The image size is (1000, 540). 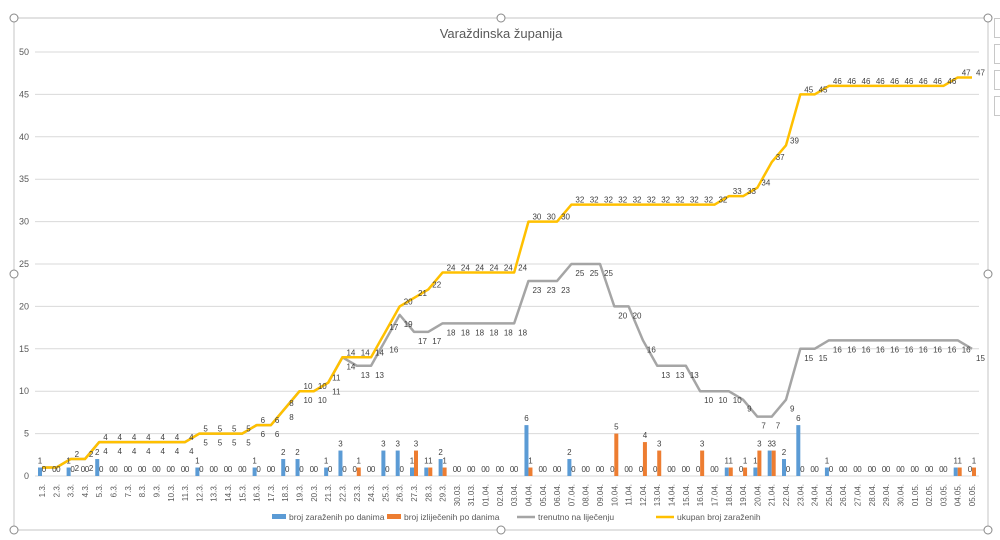 I want to click on x-tick-label: 27.3., so click(x=414, y=493).